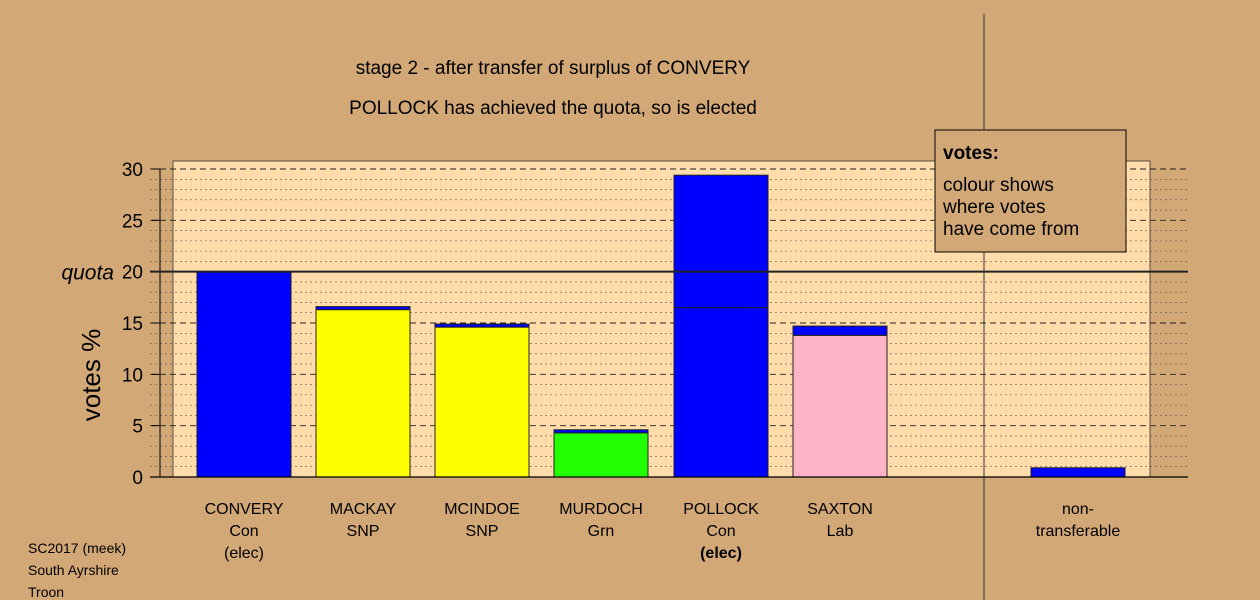 Image resolution: width=1260 pixels, height=600 pixels. Describe the element at coordinates (624, 273) in the screenshot. I see `quota-marker: quota` at that location.